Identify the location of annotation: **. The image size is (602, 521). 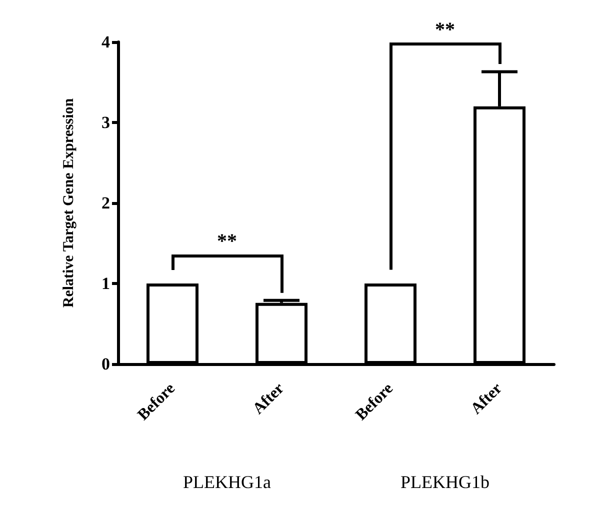
(227, 241).